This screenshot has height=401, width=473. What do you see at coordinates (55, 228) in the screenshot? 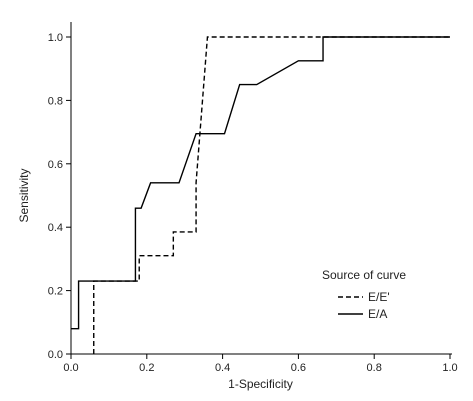
I see `y-tick-label: 0.4` at bounding box center [55, 228].